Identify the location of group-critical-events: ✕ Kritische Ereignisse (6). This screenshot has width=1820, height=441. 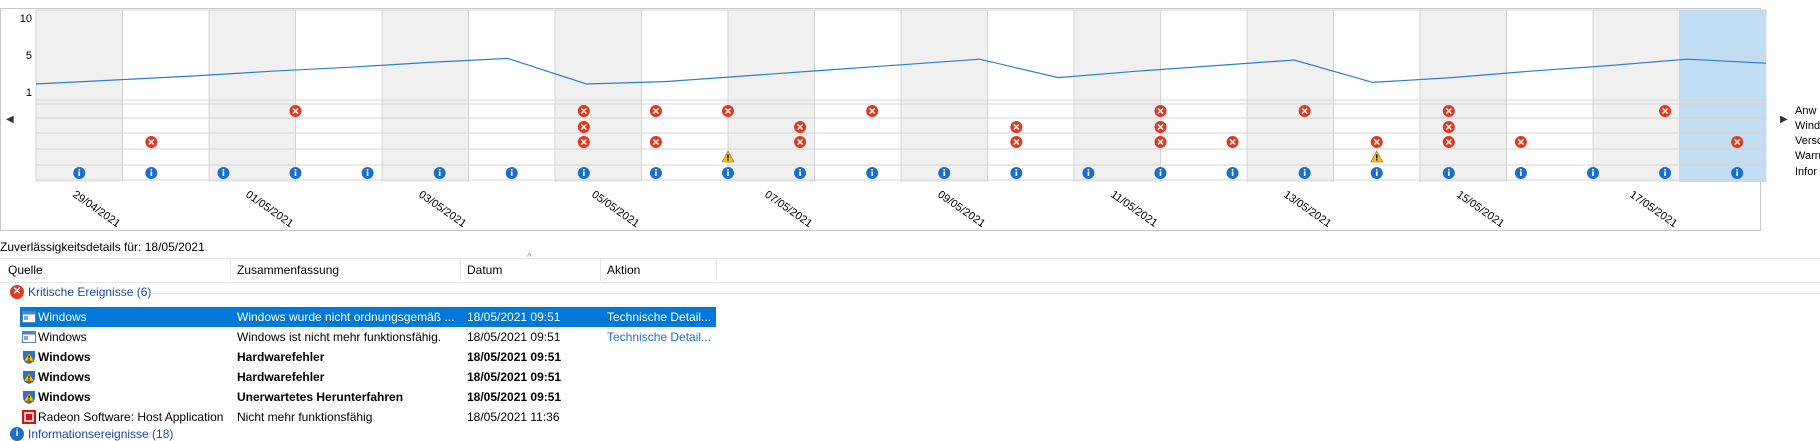
(915, 292).